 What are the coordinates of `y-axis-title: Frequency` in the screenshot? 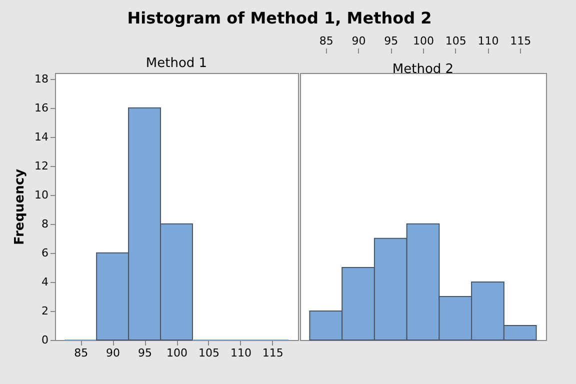 It's located at (20, 207).